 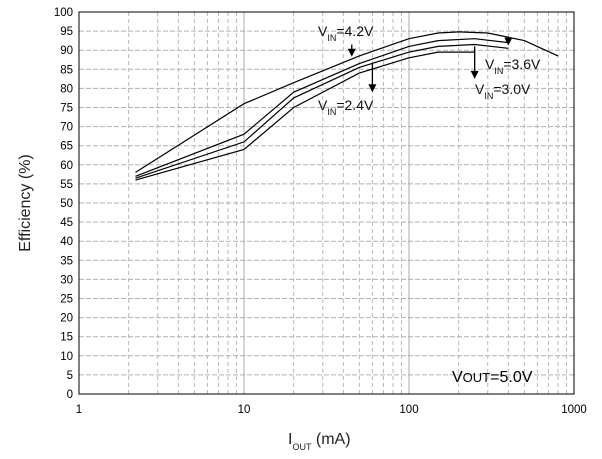 I want to click on y-tick-label: 50, so click(x=66, y=204).